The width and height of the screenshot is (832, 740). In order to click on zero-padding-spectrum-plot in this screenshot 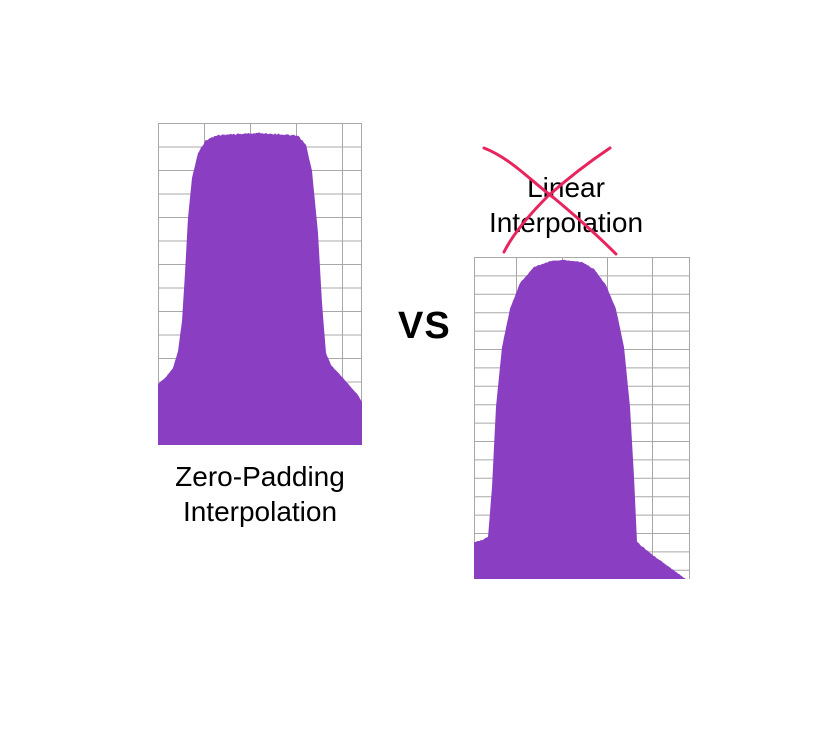, I will do `click(260, 284)`.